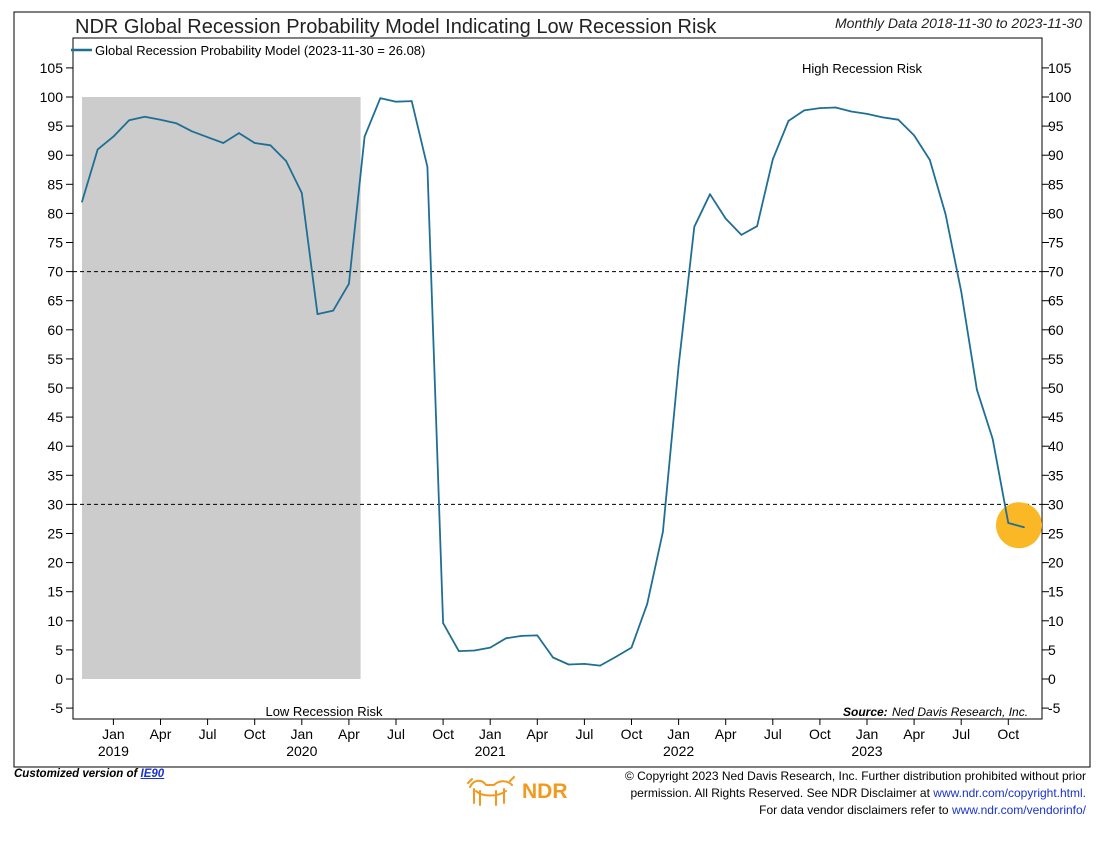 The width and height of the screenshot is (1106, 847). Describe the element at coordinates (76, 774) in the screenshot. I see `customized-prefix: Customized version of` at that location.